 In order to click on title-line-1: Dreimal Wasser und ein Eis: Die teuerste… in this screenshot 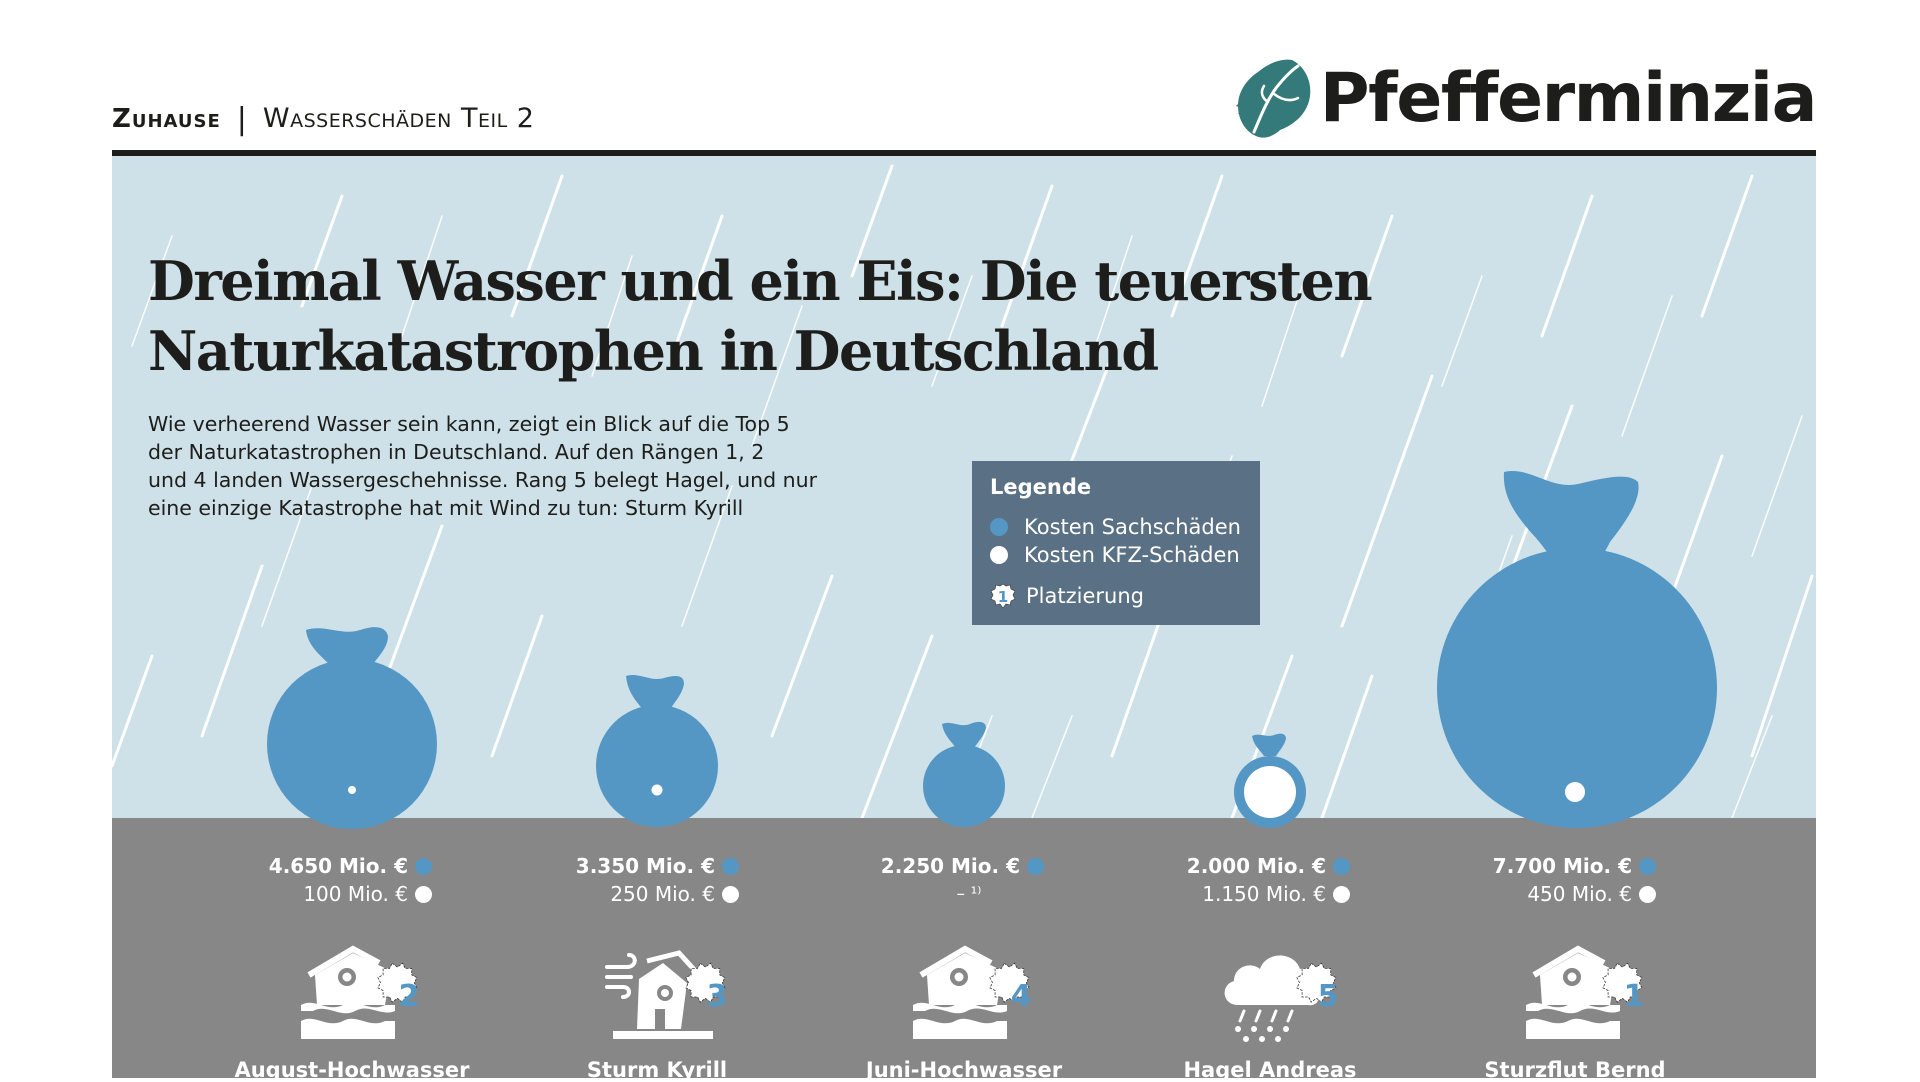, I will do `click(760, 281)`.